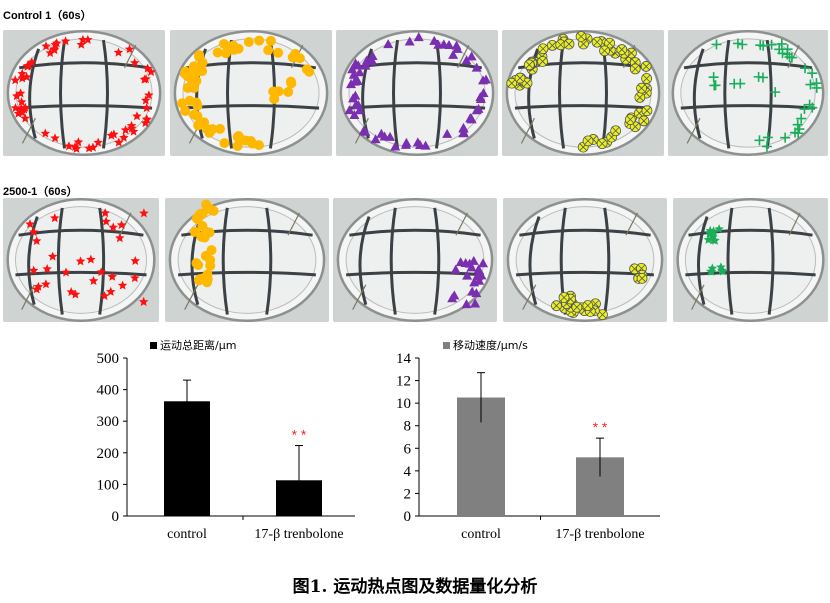 The height and width of the screenshot is (603, 830). I want to click on y-tick-label: 4, so click(408, 472).